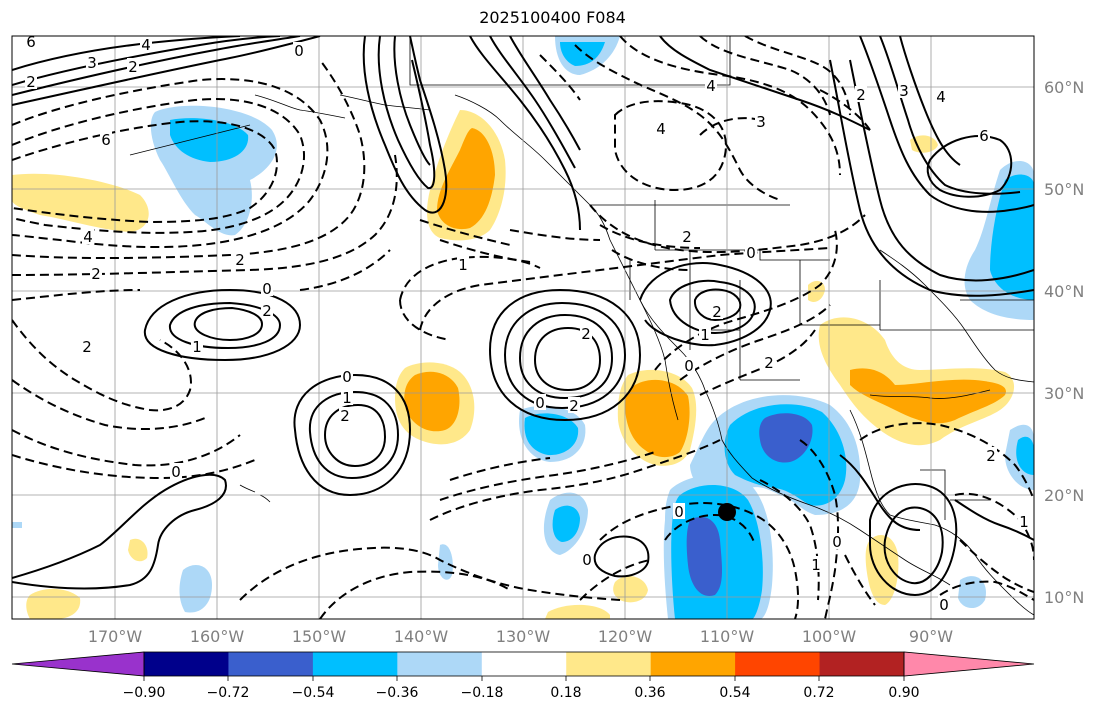 This screenshot has height=712, width=1105. Describe the element at coordinates (1064, 291) in the screenshot. I see `lat-label: 40°N` at that location.